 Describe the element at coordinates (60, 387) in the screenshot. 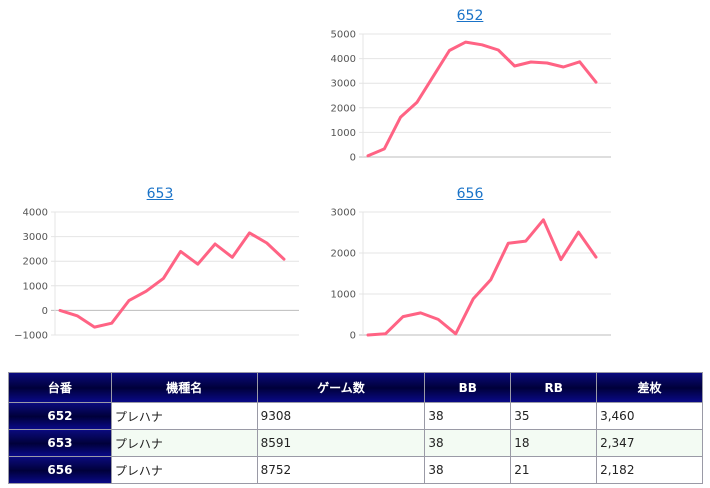

I see `header-machine-number: 台番` at that location.